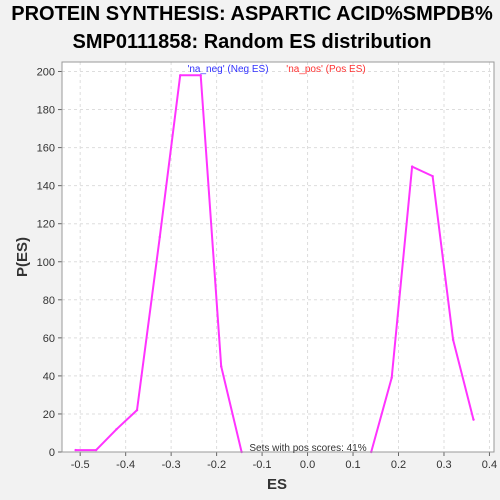  I want to click on legend-pos: 'na_pos' (Pos ES), so click(325, 69).